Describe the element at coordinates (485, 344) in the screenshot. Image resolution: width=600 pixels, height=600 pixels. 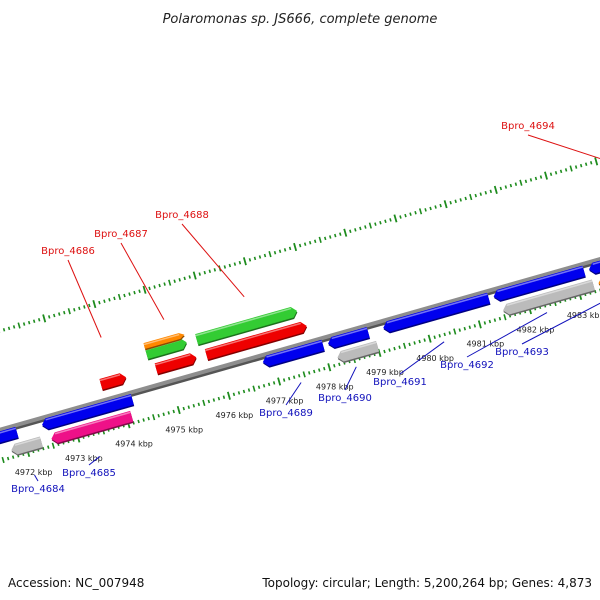
I see `tick-label: 4981 kbp` at that location.